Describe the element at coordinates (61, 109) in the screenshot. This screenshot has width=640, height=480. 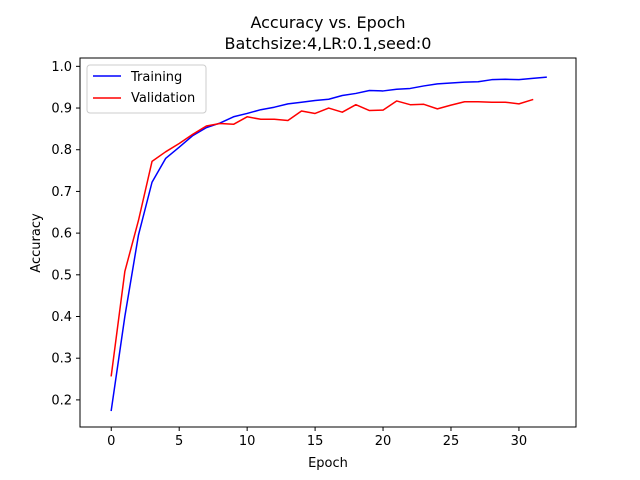
I see `y-tick-label: 0.9` at that location.